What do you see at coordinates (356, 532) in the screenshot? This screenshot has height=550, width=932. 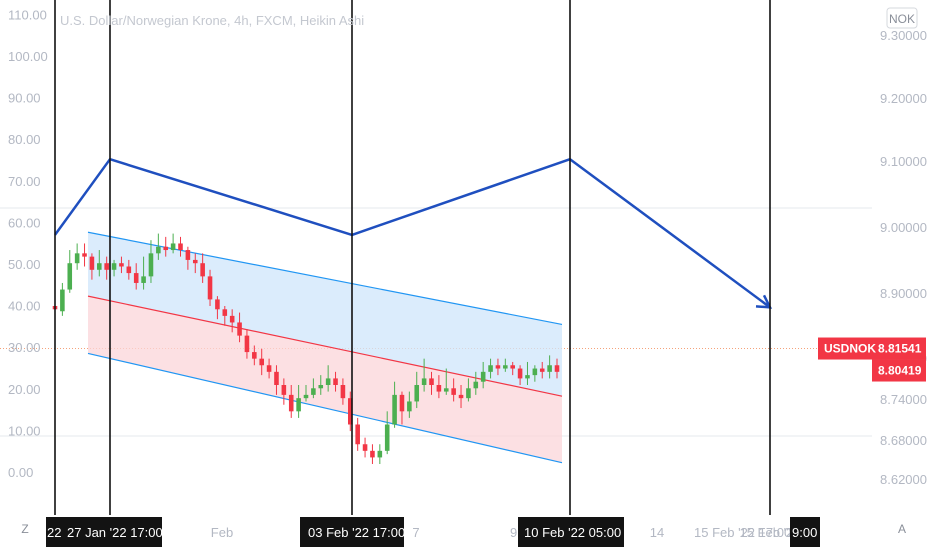 I see `svg-text: 03 Feb '22 17:00` at bounding box center [356, 532].